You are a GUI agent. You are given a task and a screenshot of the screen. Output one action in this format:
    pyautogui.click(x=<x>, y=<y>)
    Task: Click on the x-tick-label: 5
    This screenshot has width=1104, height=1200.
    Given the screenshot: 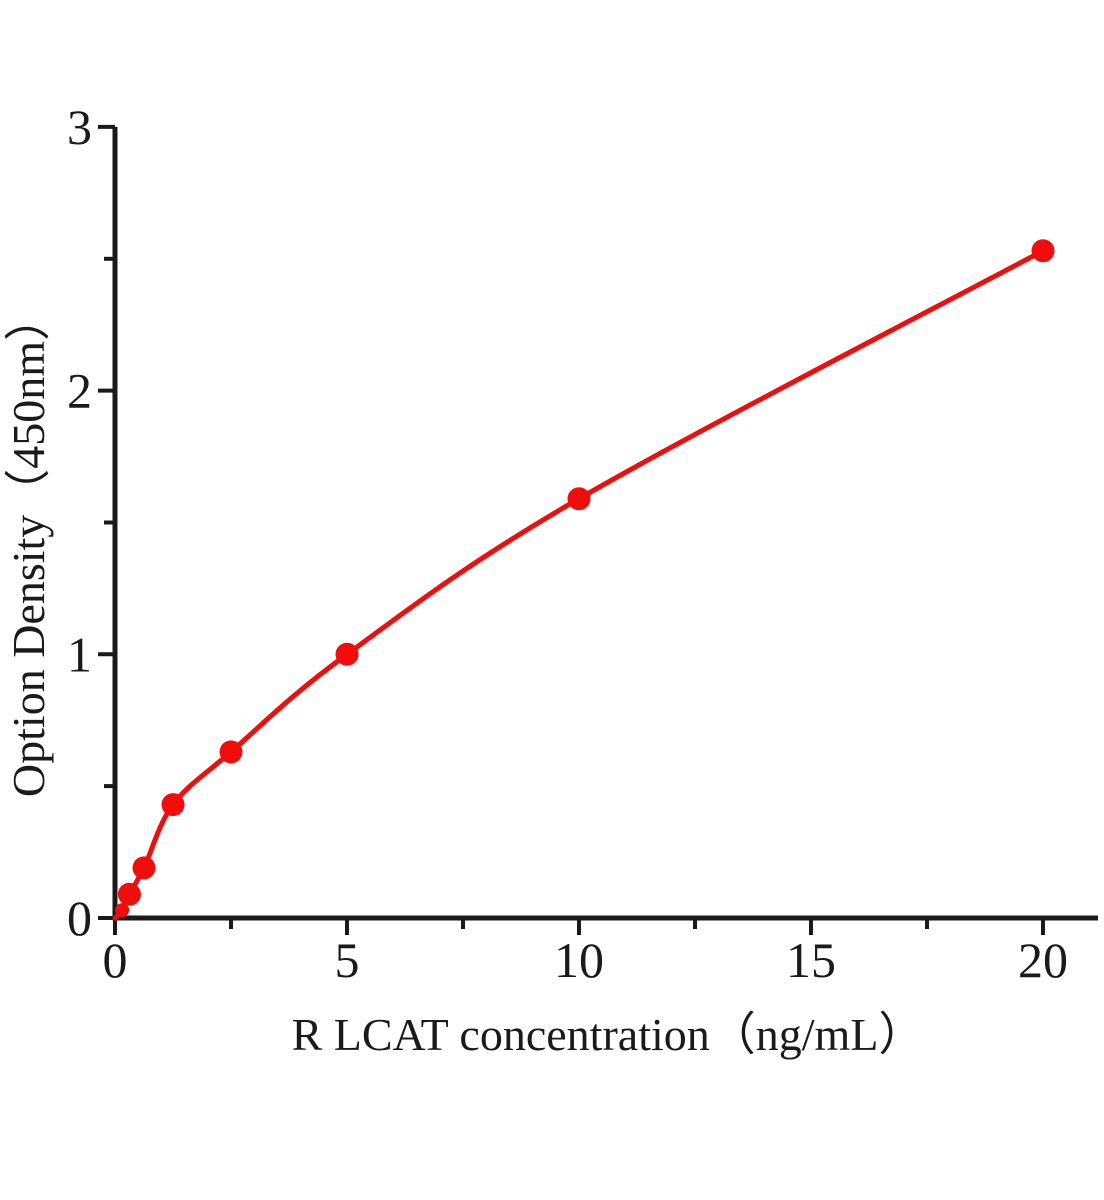 What is the action you would take?
    pyautogui.click(x=347, y=960)
    